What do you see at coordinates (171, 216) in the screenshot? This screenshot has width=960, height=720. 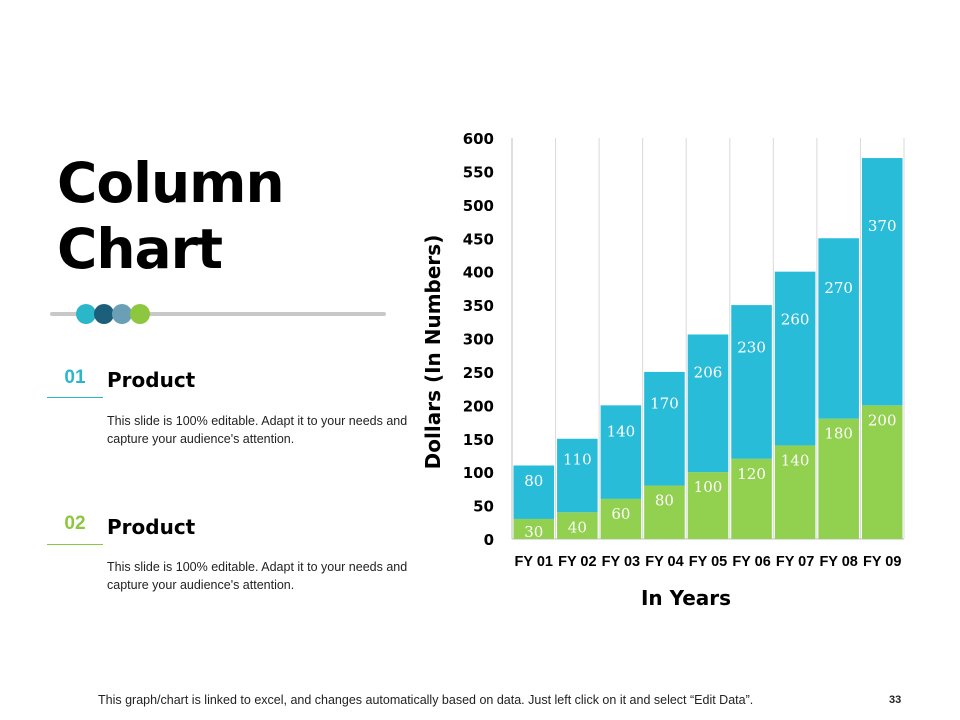 I see `slide-title: Column Chart` at bounding box center [171, 216].